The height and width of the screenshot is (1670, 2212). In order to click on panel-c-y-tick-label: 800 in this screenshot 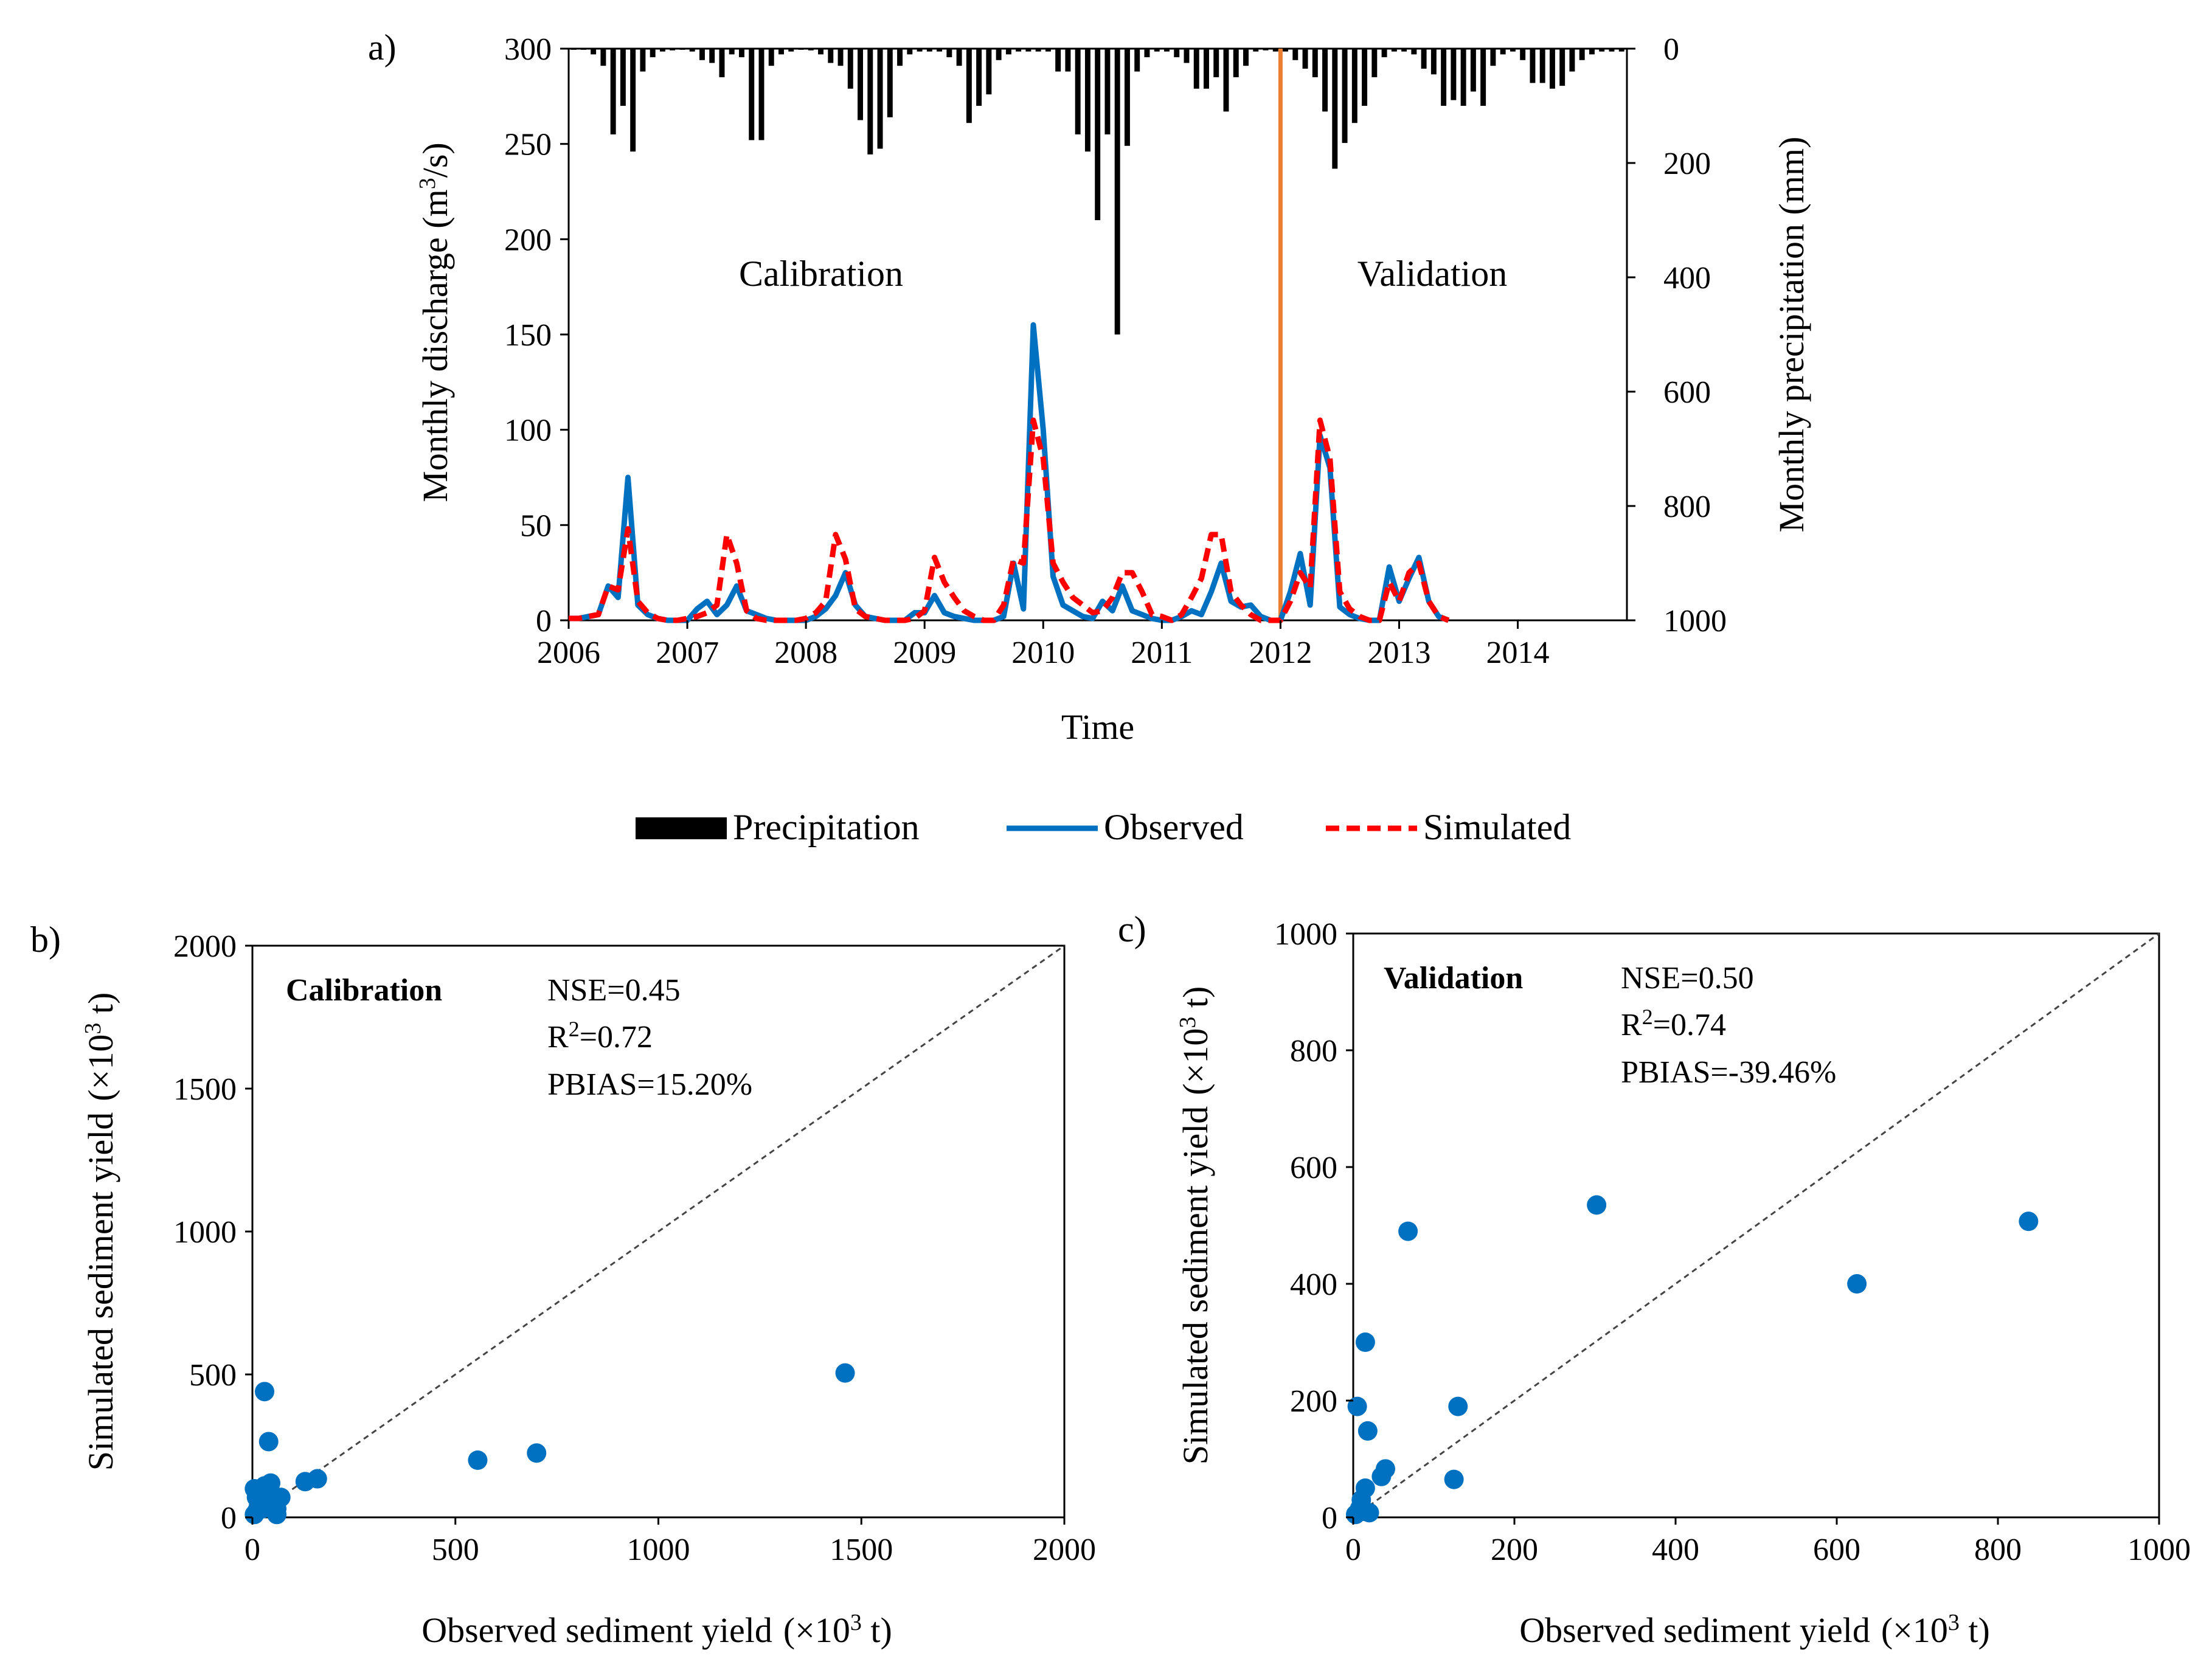, I will do `click(1313, 1051)`.